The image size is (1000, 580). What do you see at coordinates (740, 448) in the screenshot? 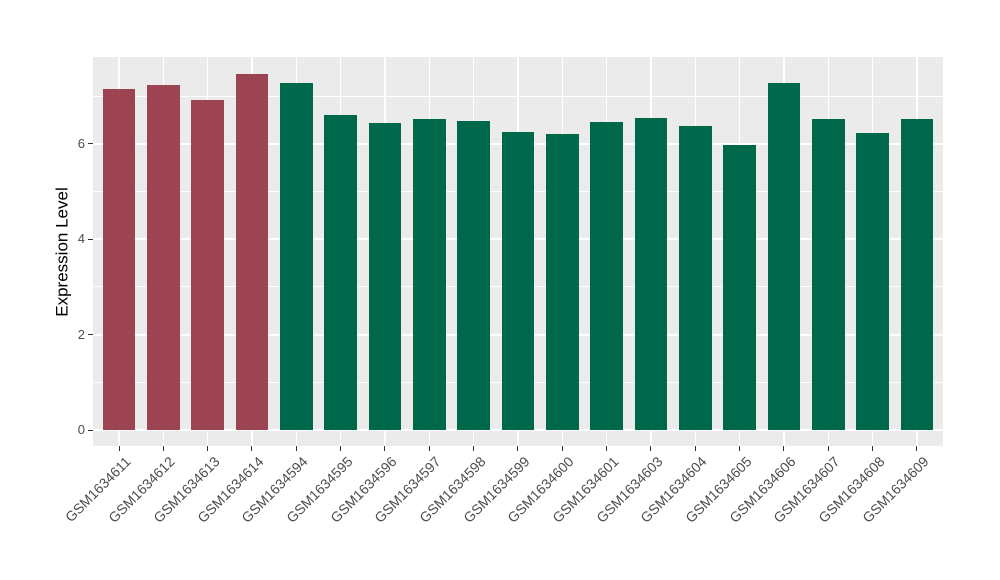
I see `x-tick-mark-GSM1634605` at bounding box center [740, 448].